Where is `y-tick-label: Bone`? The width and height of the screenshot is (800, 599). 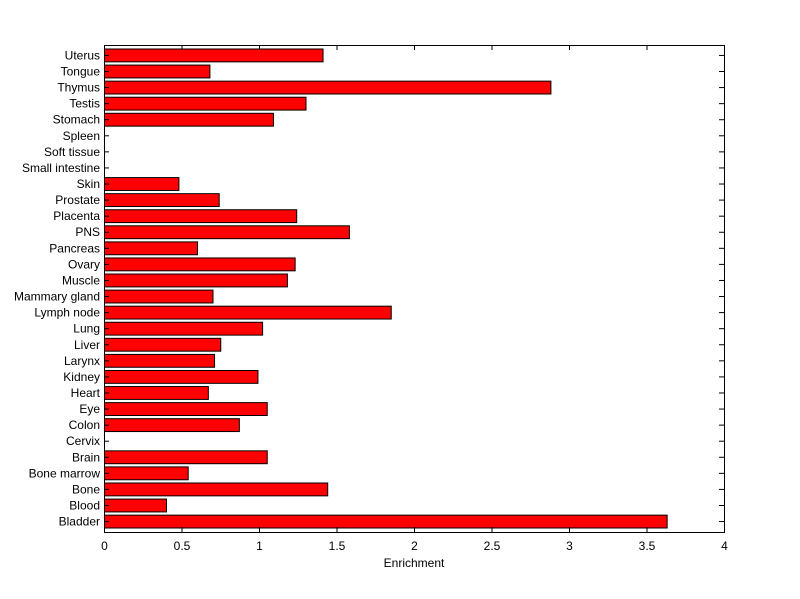
y-tick-label: Bone is located at coordinates (86, 489).